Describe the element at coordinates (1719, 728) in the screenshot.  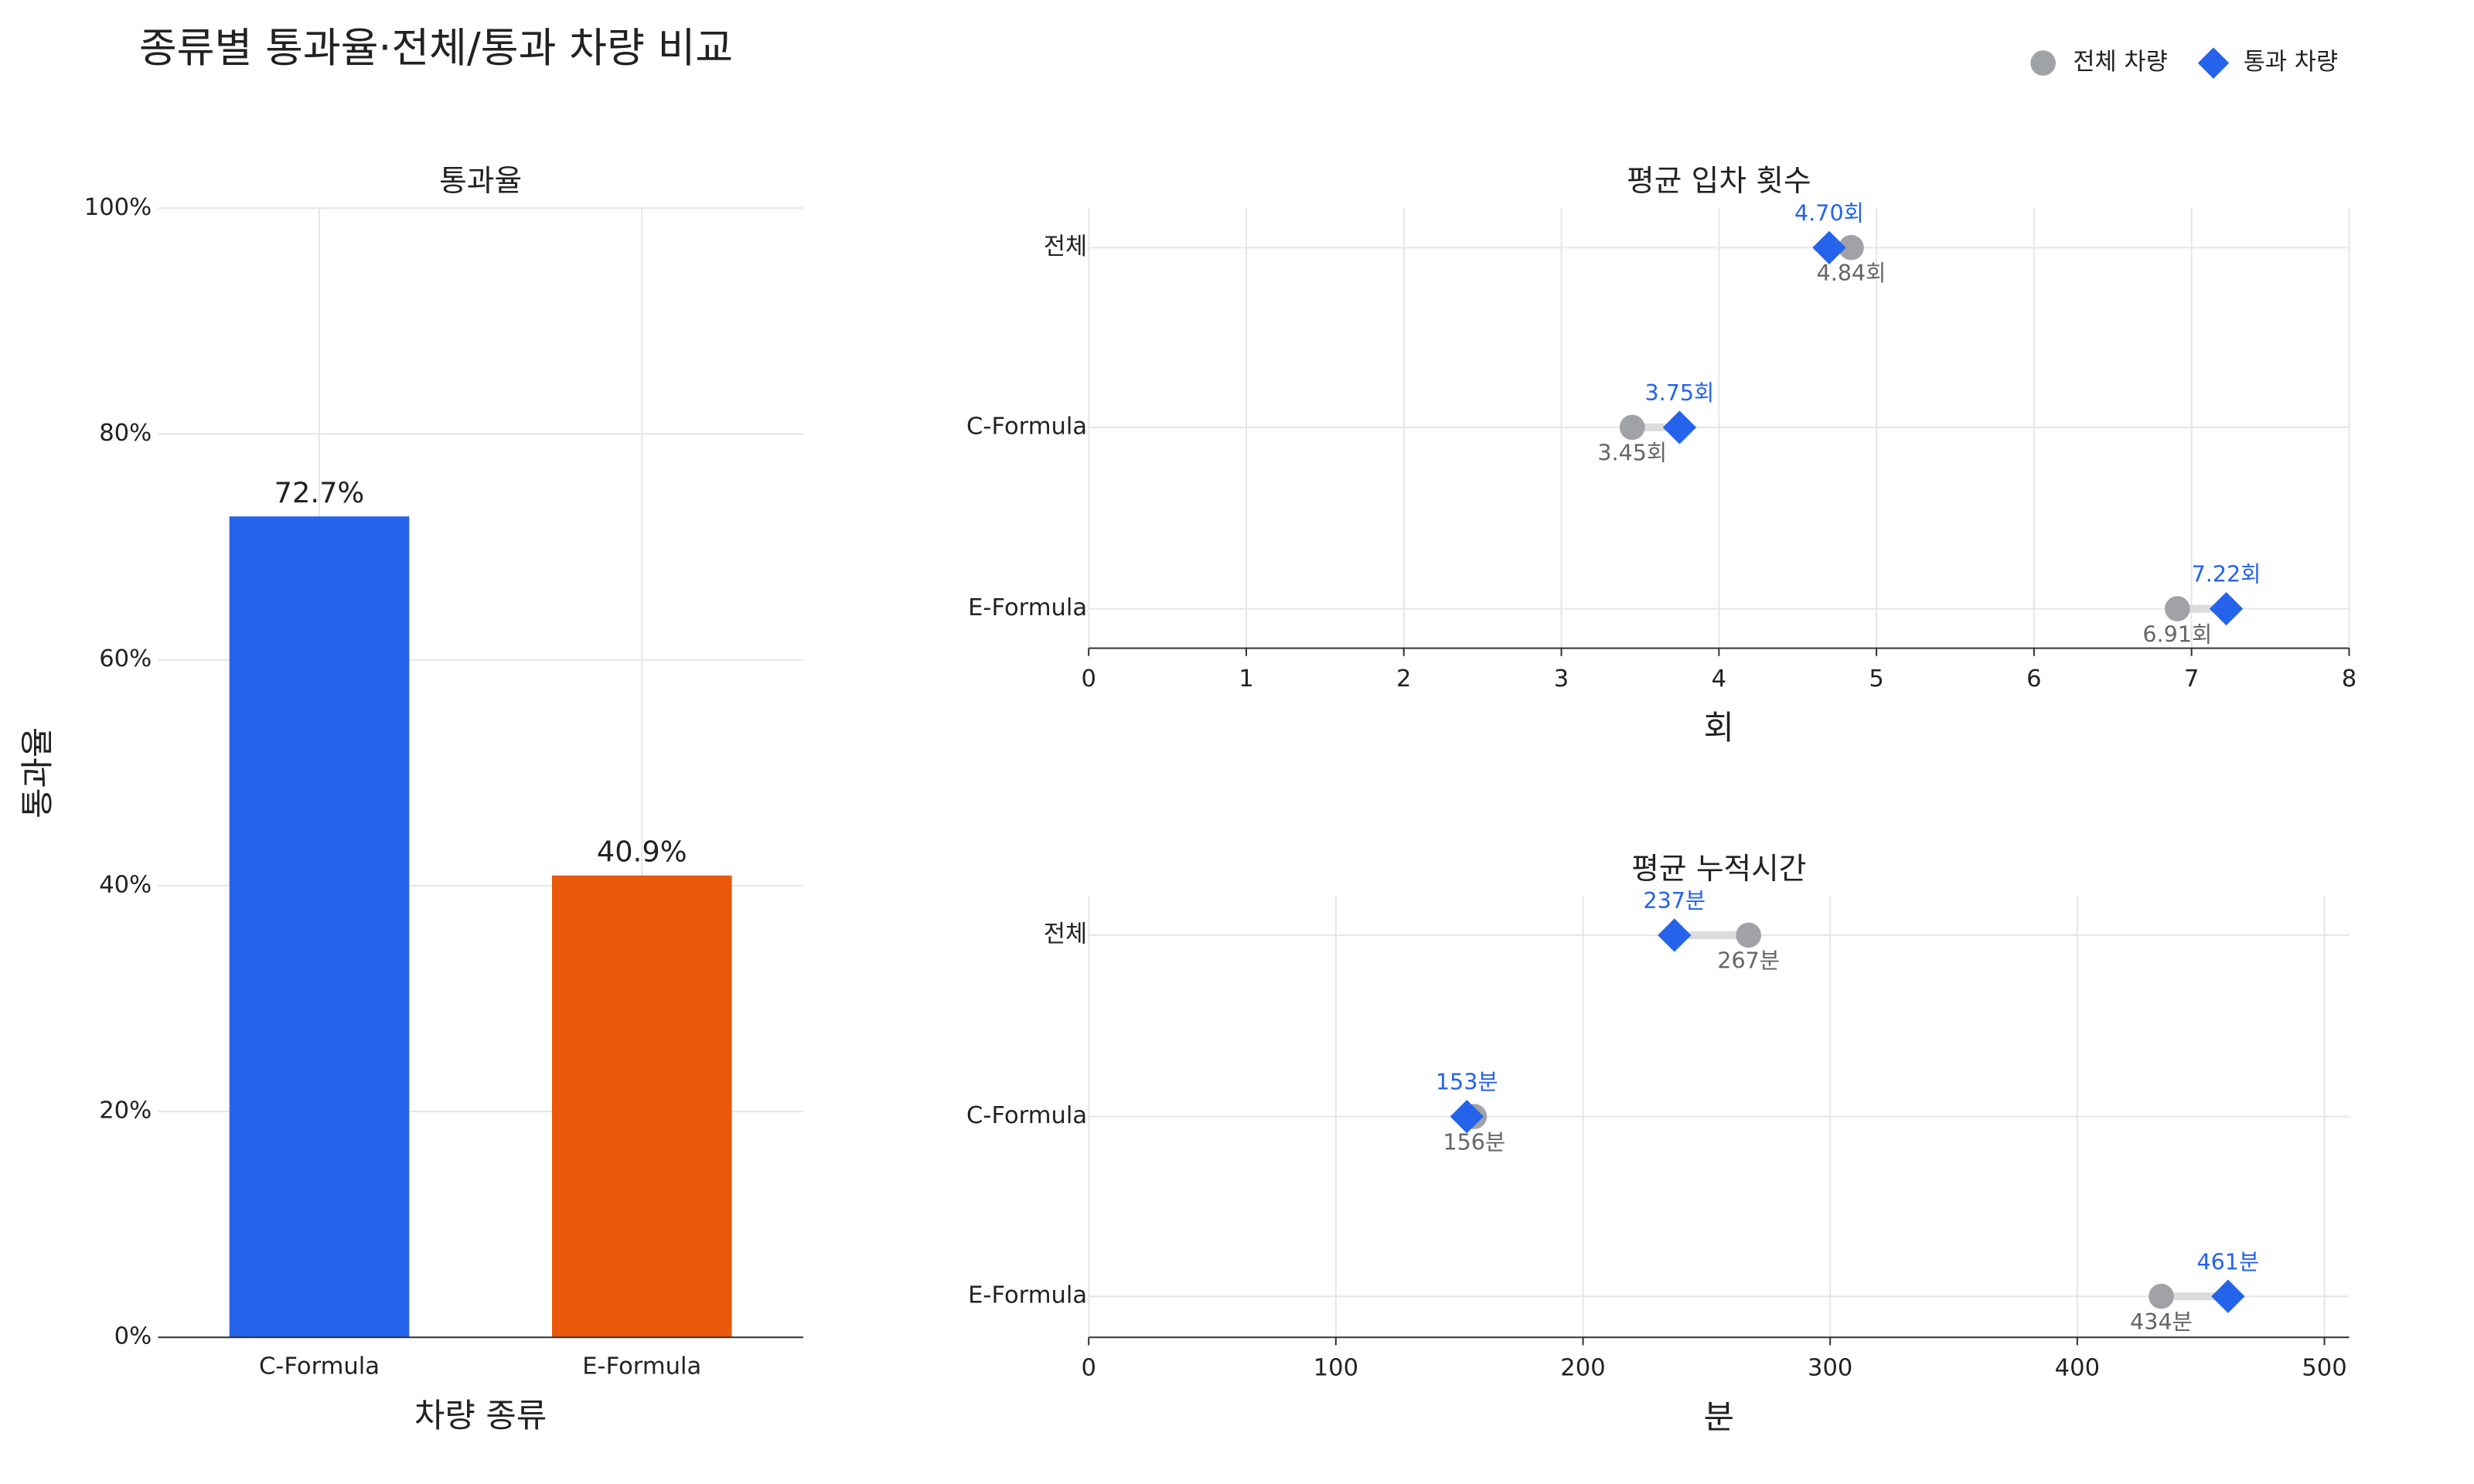
I see `x-axis-label: 회` at that location.